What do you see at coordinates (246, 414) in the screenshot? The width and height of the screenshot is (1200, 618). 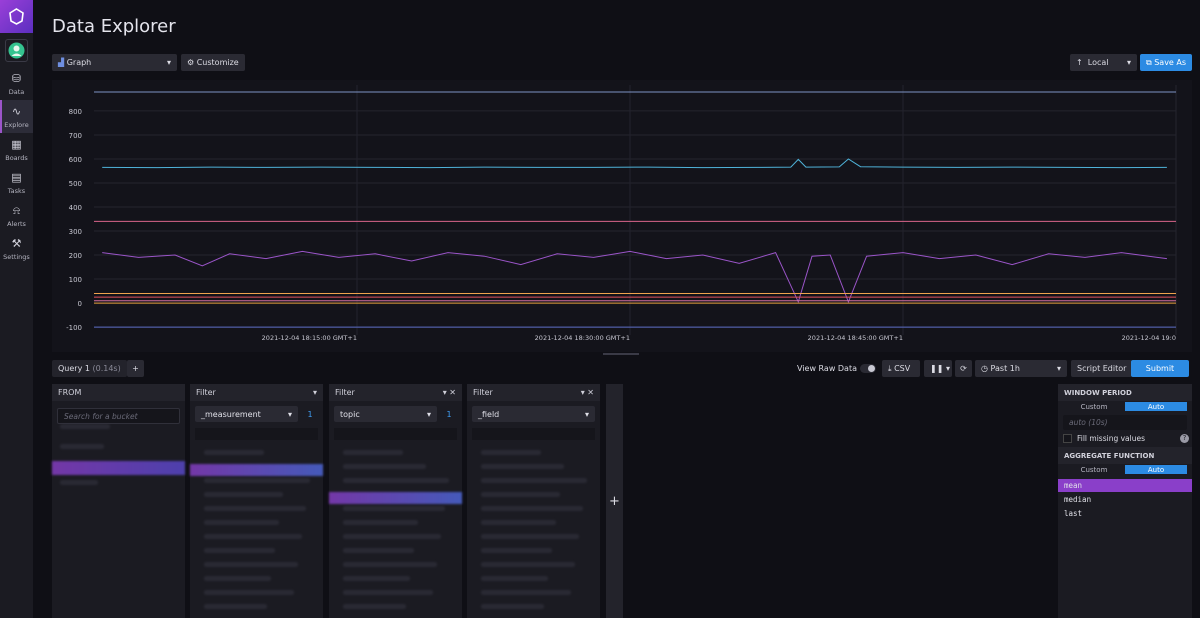 I see `filter-key-select: _measurement▾` at bounding box center [246, 414].